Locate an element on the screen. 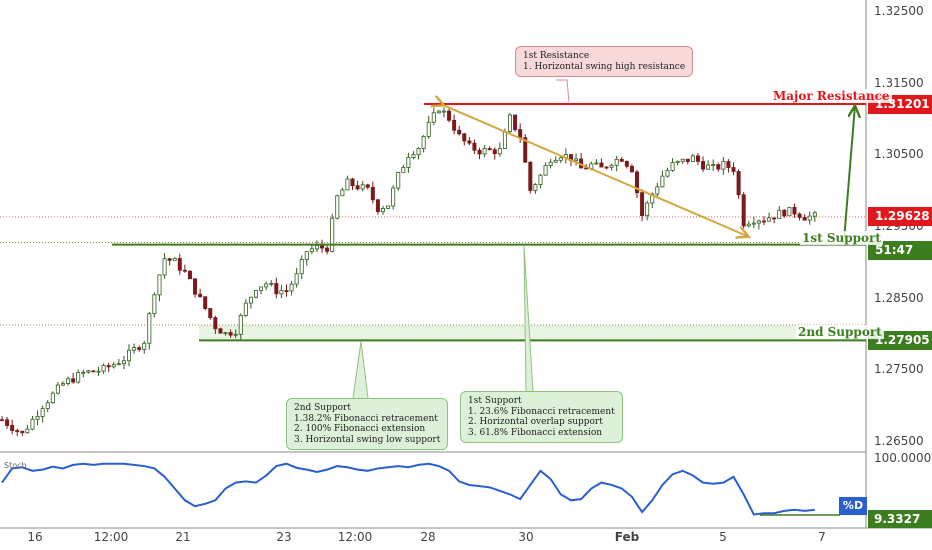 This screenshot has height=550, width=932. callout-line: 2nd Support is located at coordinates (322, 408).